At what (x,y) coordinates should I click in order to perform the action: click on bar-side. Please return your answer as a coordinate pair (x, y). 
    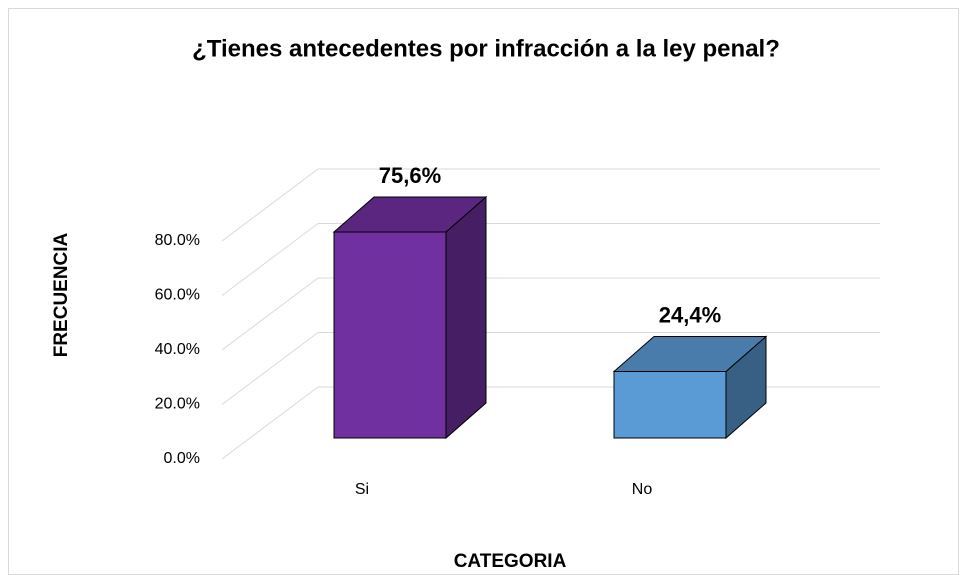
    Looking at the image, I should click on (466, 317).